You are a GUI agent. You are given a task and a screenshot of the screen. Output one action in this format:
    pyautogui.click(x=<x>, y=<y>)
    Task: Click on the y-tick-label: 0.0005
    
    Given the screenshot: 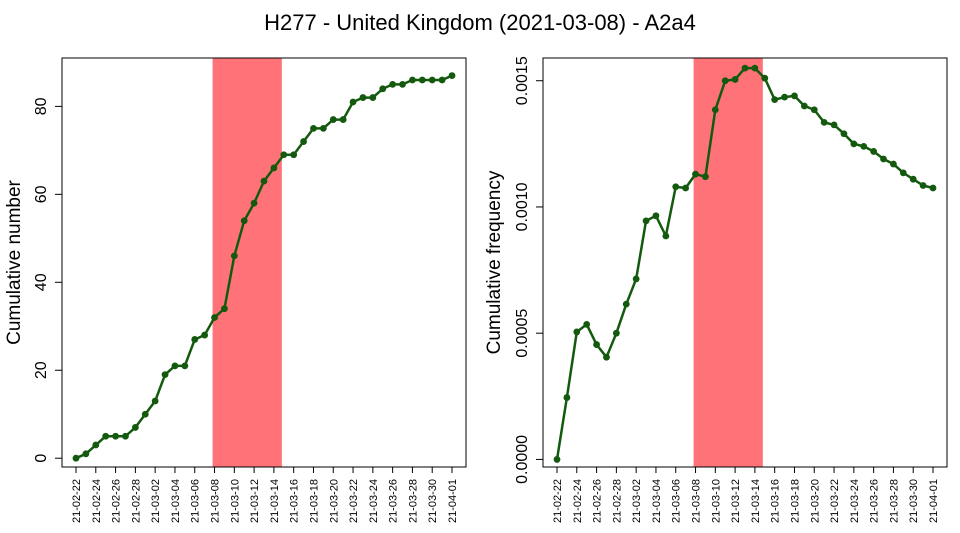 What is the action you would take?
    pyautogui.click(x=522, y=333)
    